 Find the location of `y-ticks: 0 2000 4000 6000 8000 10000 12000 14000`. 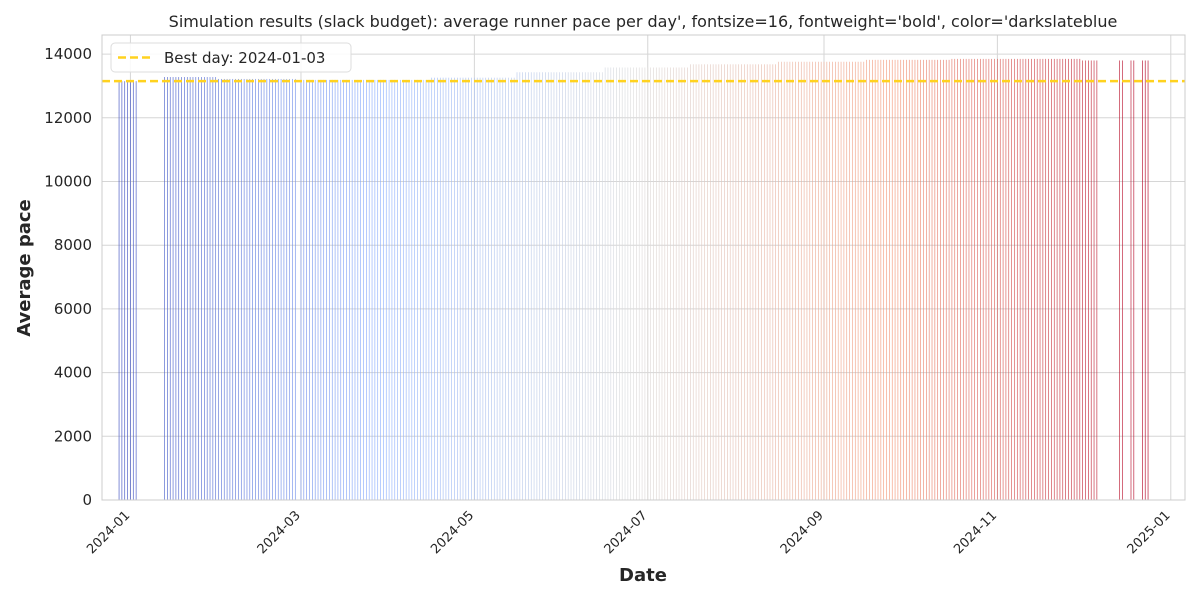

y-ticks: 0 2000 4000 6000 8000 10000 12000 14000 is located at coordinates (68, 277).